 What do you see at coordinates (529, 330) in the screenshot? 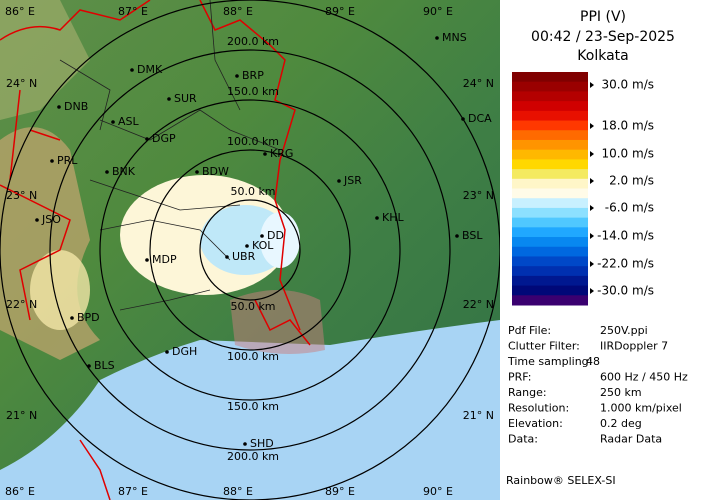
I see `info-key: Pdf File:` at bounding box center [529, 330].